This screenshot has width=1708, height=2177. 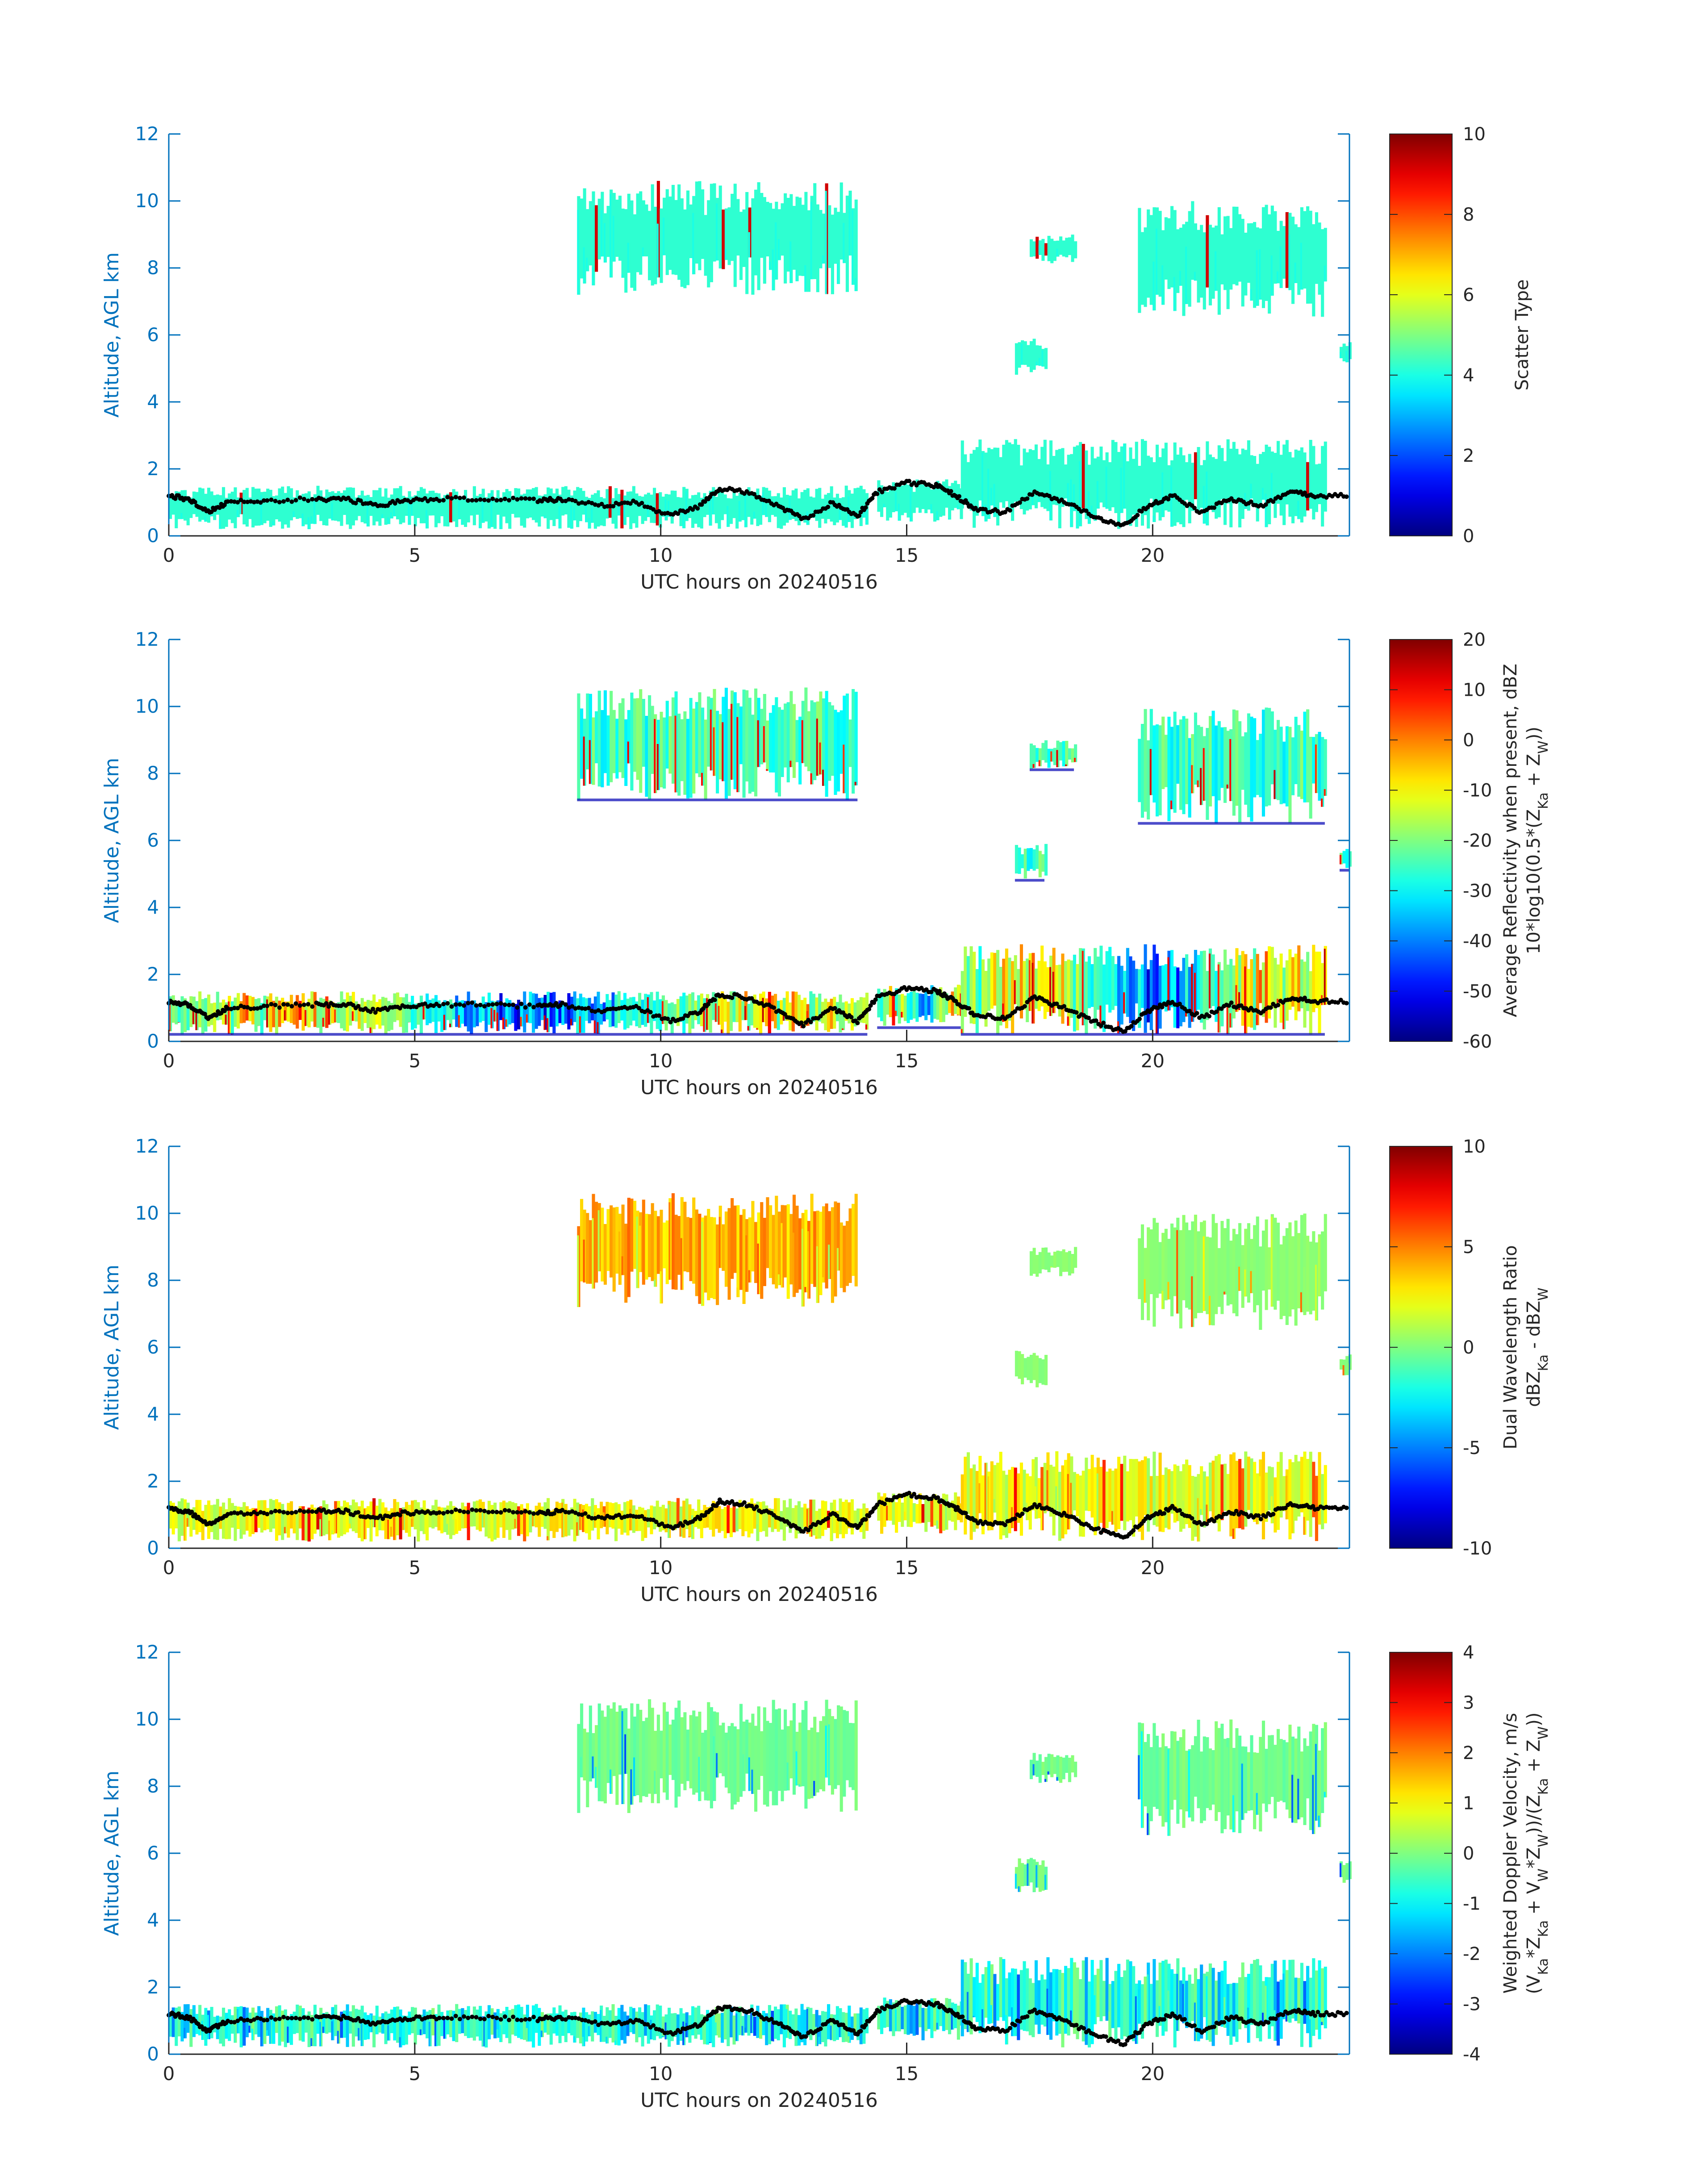 I want to click on colorbar-tick-label: -30, so click(x=1477, y=891).